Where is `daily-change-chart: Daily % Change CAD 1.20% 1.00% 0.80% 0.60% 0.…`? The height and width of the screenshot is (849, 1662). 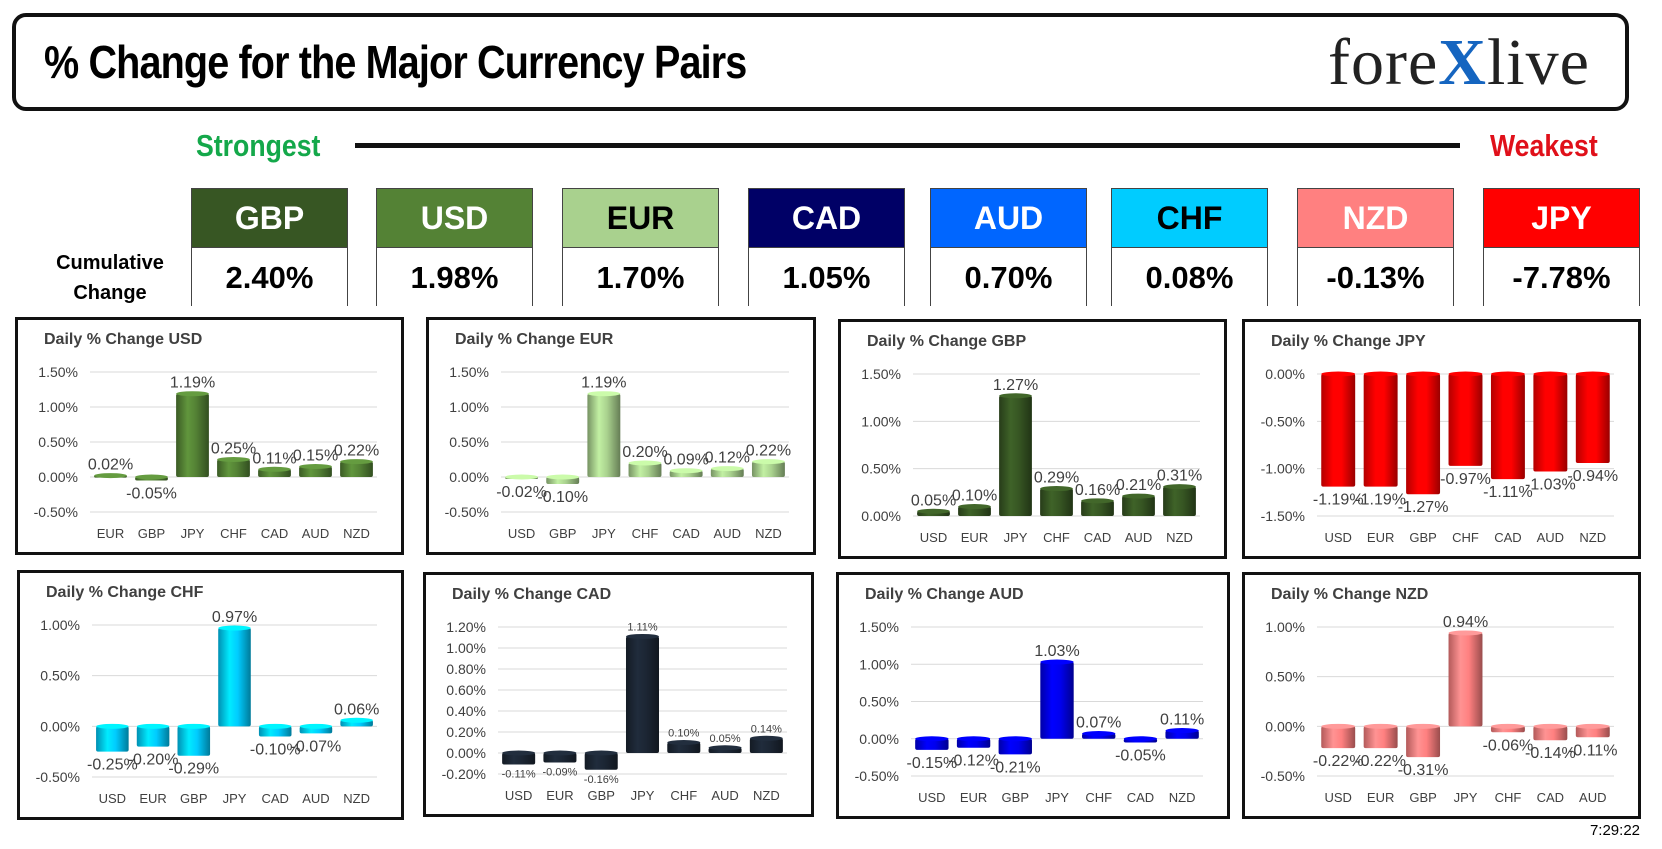
daily-change-chart: Daily % Change CAD 1.20% 1.00% 0.80% 0.60% 0.… is located at coordinates (614, 694).